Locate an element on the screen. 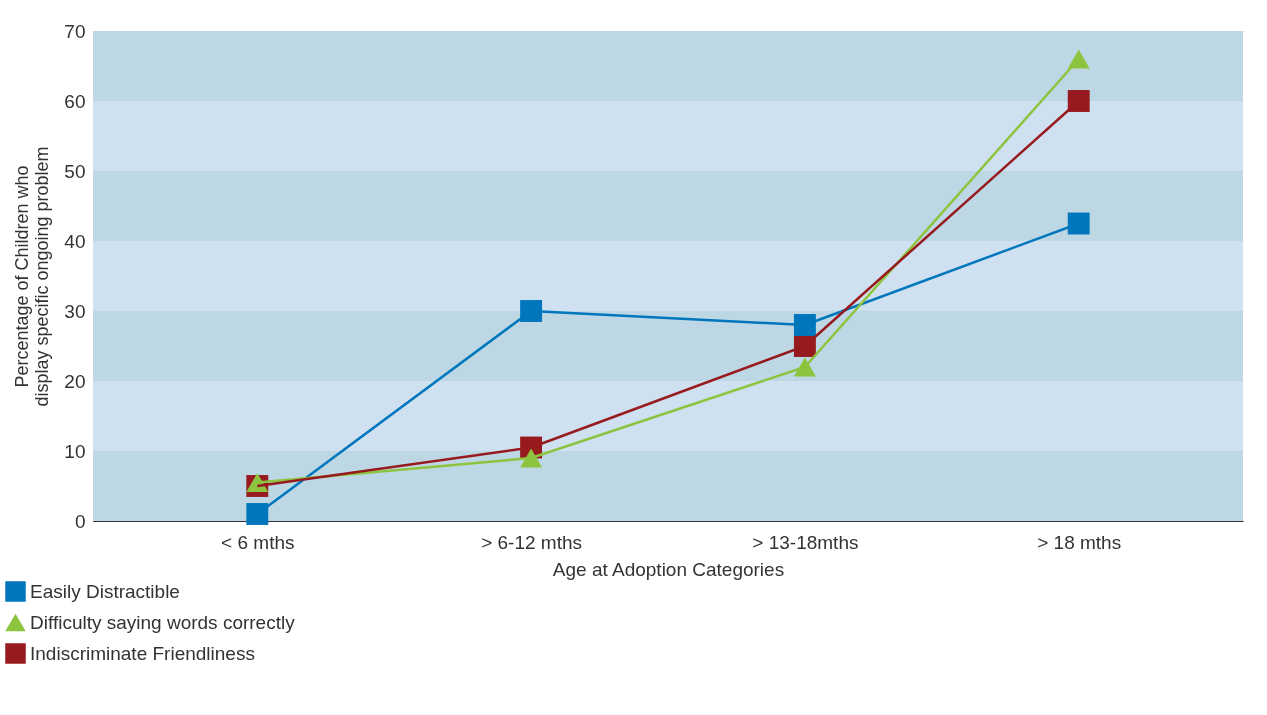 The image size is (1267, 715). x-tick-label: > 18 mths is located at coordinates (1079, 542).